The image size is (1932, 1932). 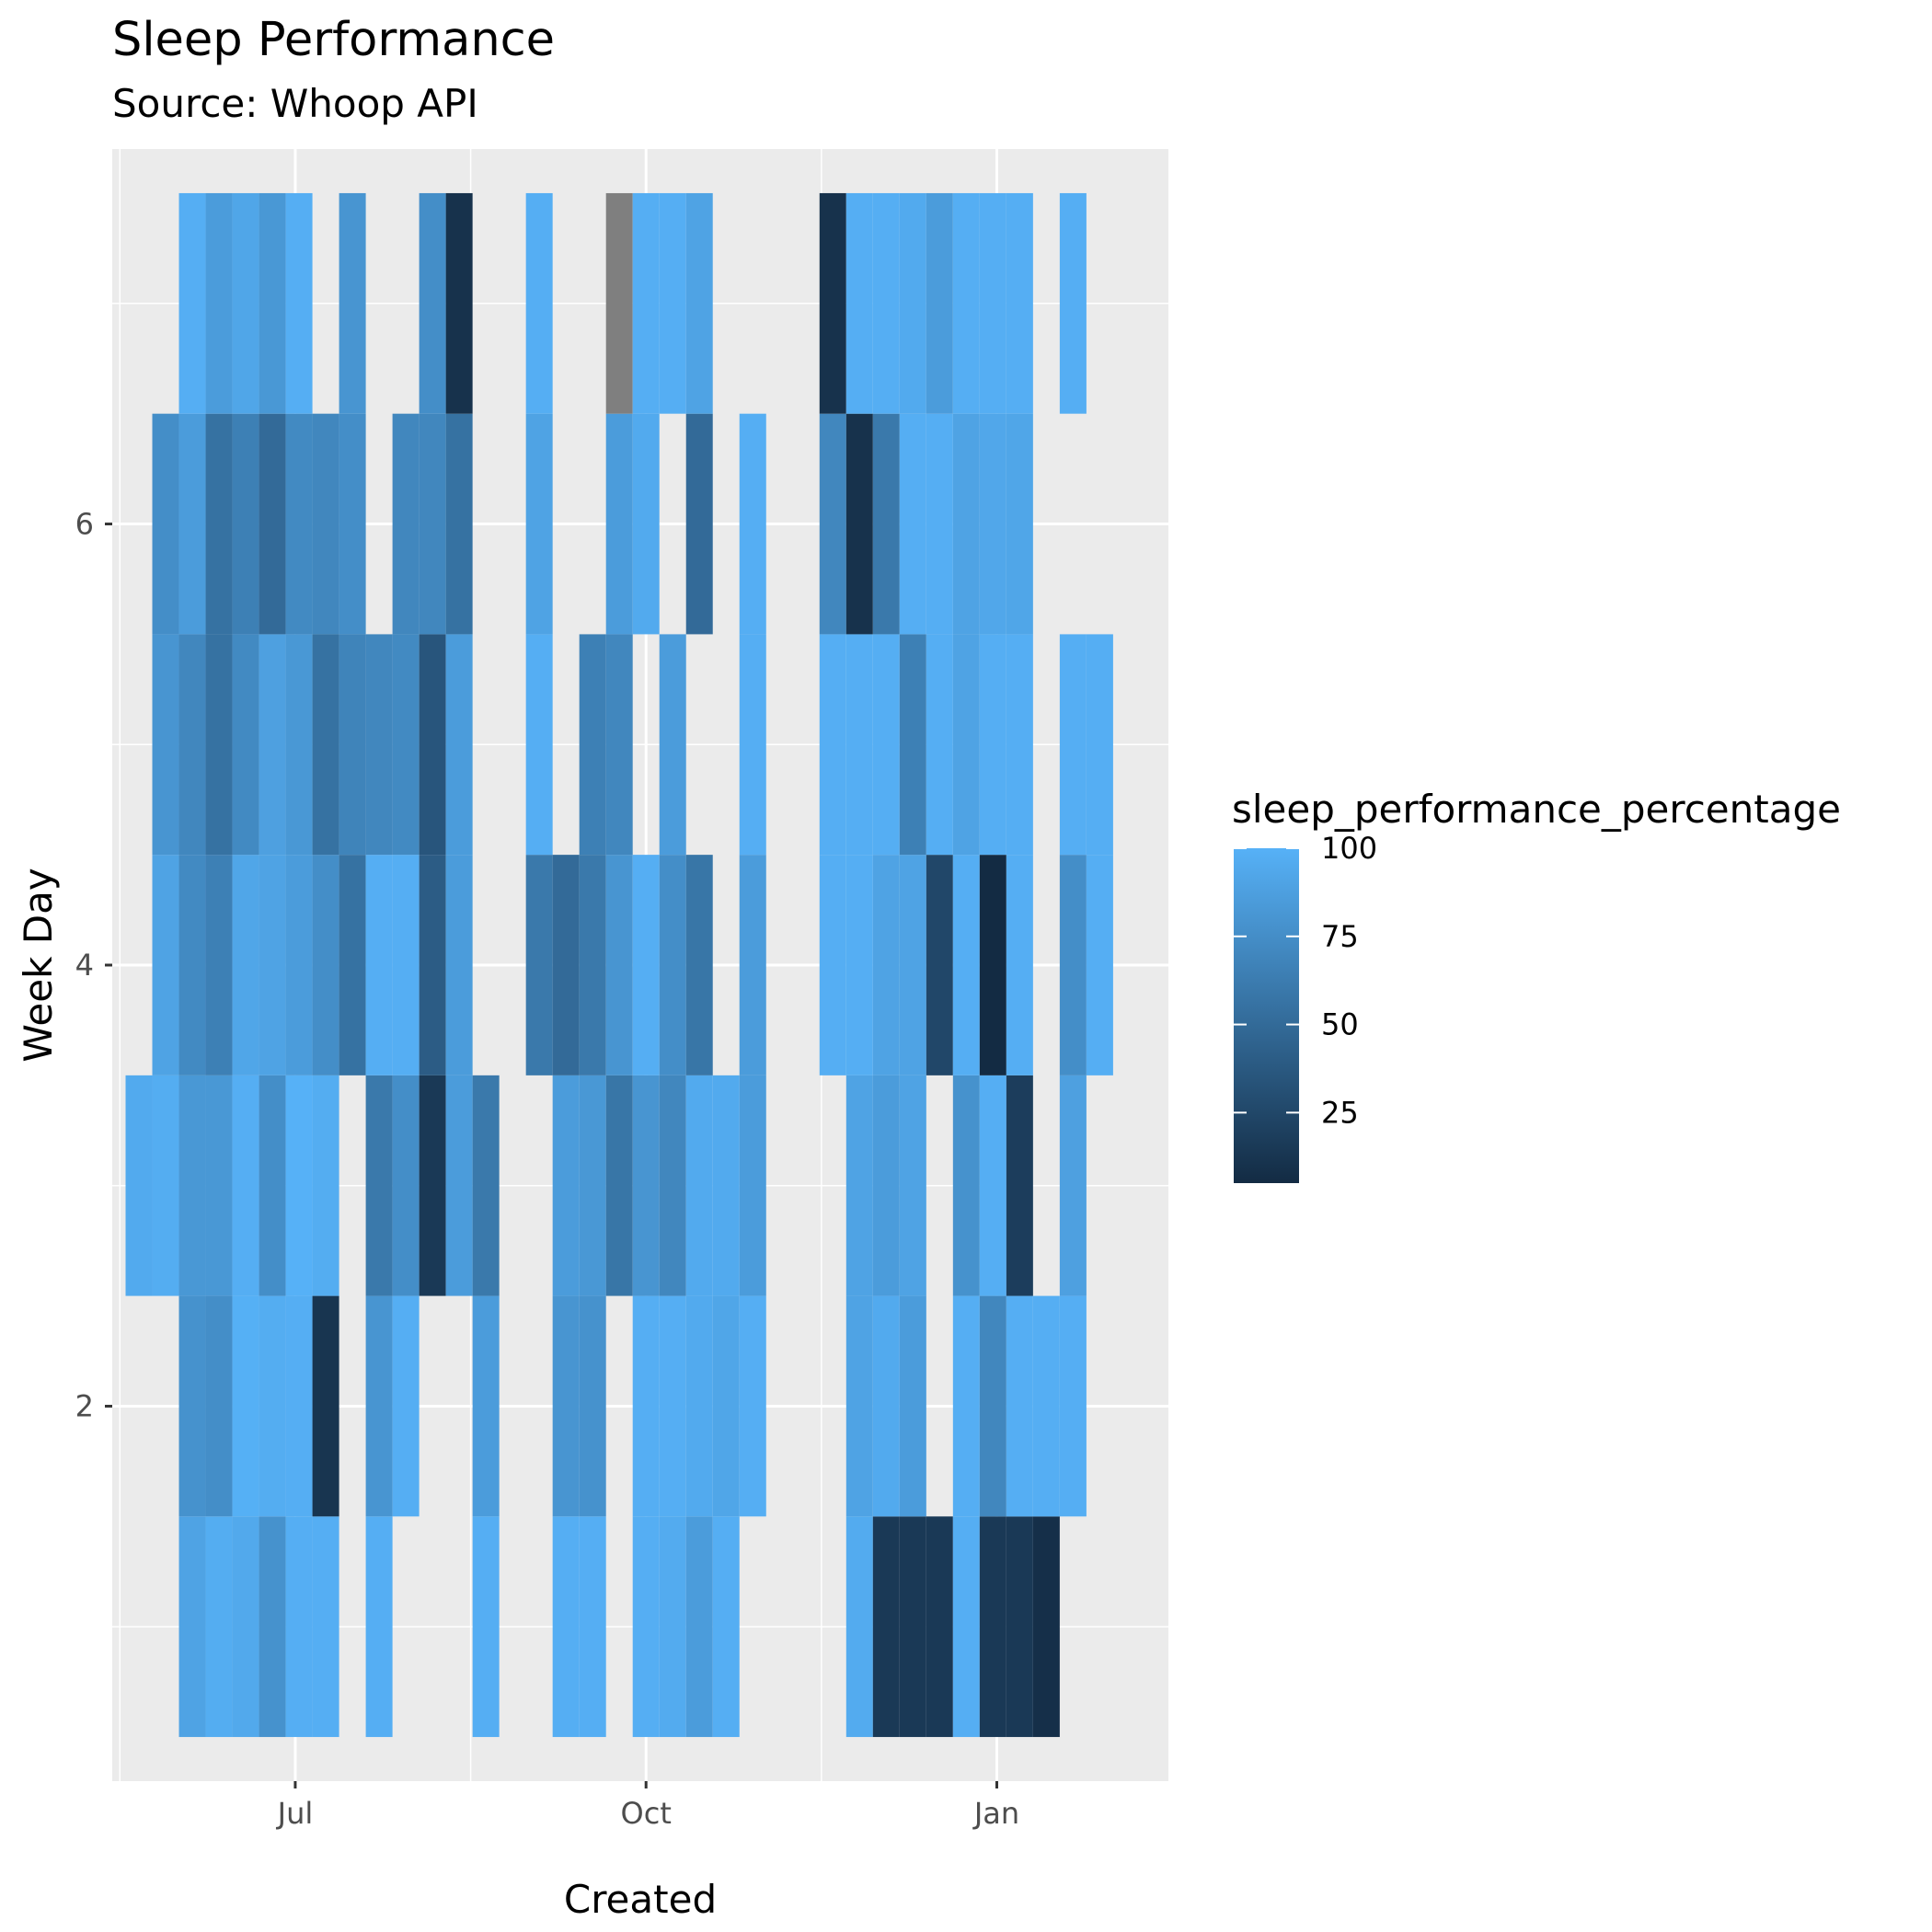 I want to click on legend-tick-label: 50, so click(x=1340, y=1024).